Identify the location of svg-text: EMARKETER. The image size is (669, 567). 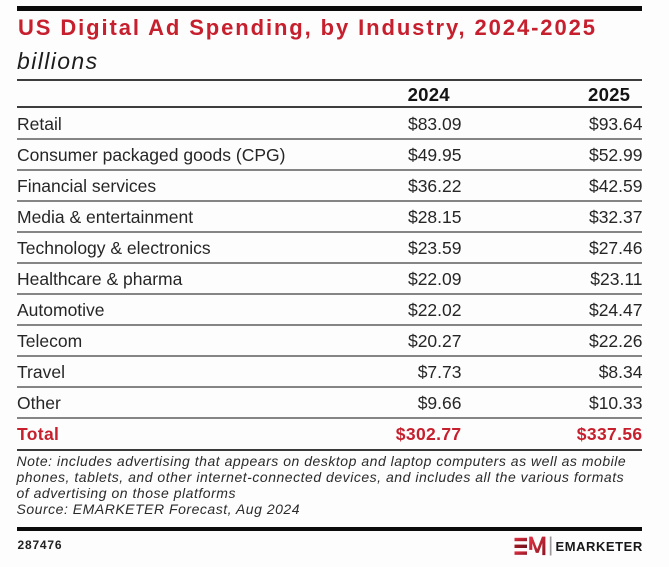
(599, 546).